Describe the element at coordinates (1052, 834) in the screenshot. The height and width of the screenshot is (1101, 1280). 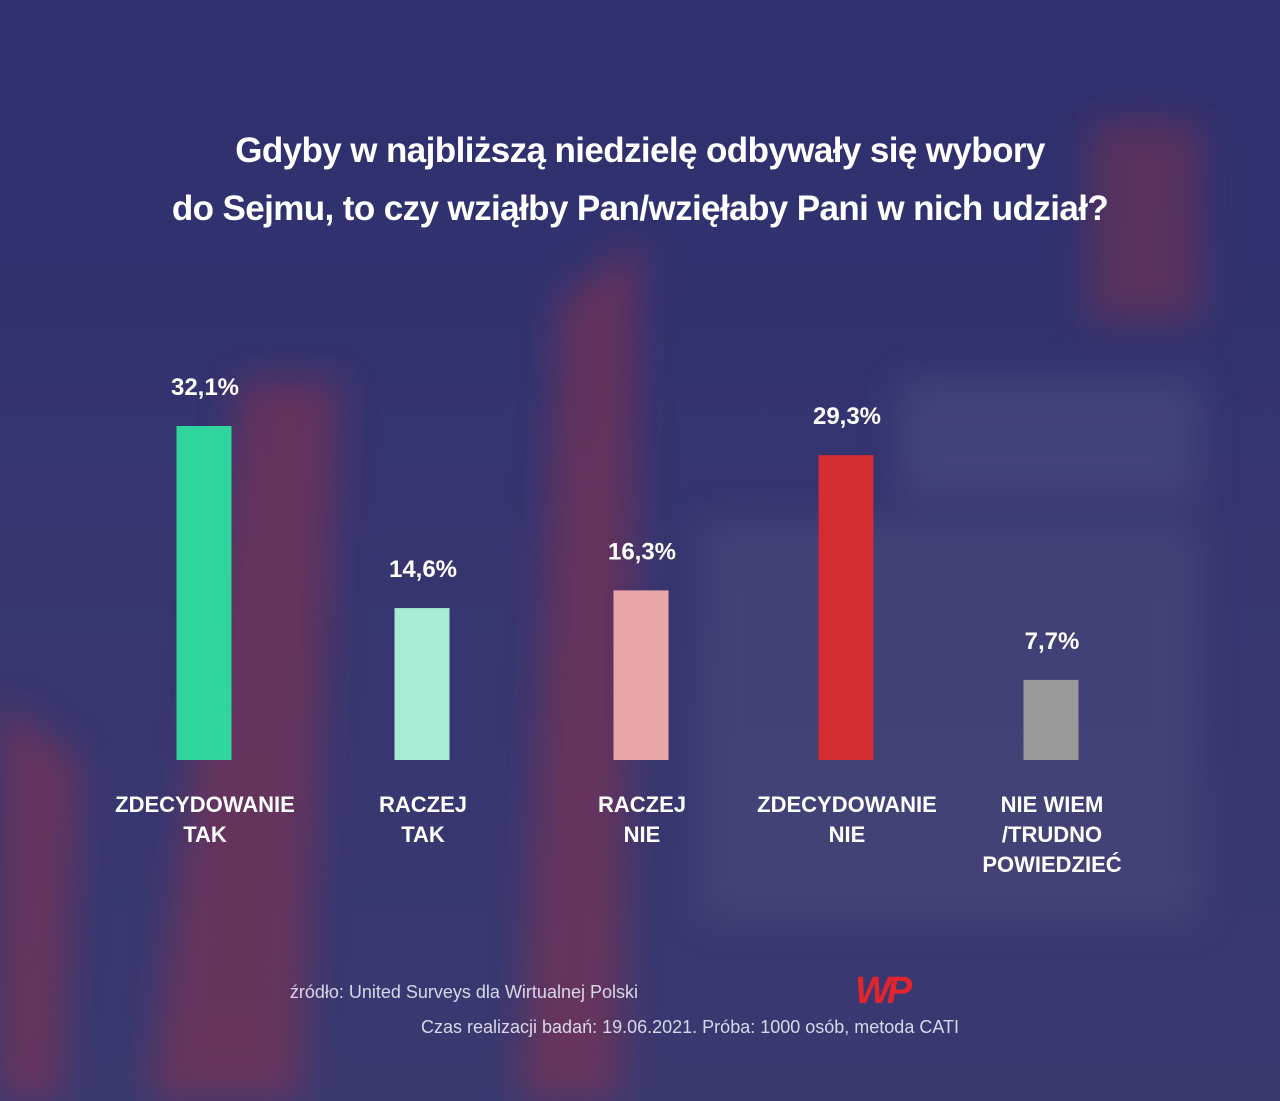
I see `category-label: /TRUDNO` at that location.